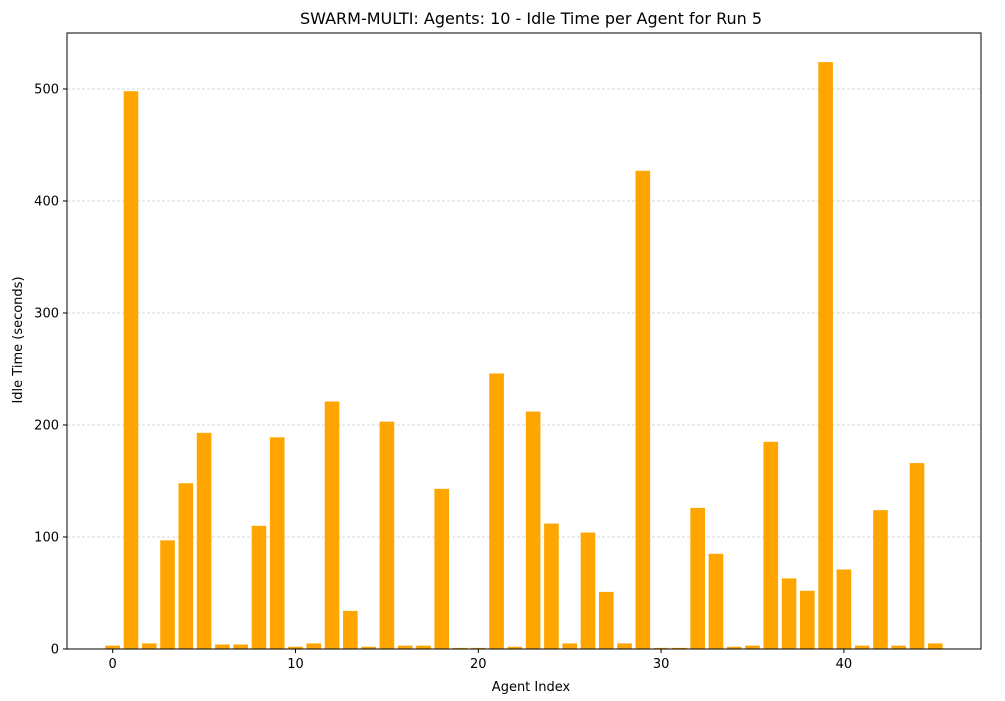  Describe the element at coordinates (113, 664) in the screenshot. I see `x-tick-label: 0` at that location.